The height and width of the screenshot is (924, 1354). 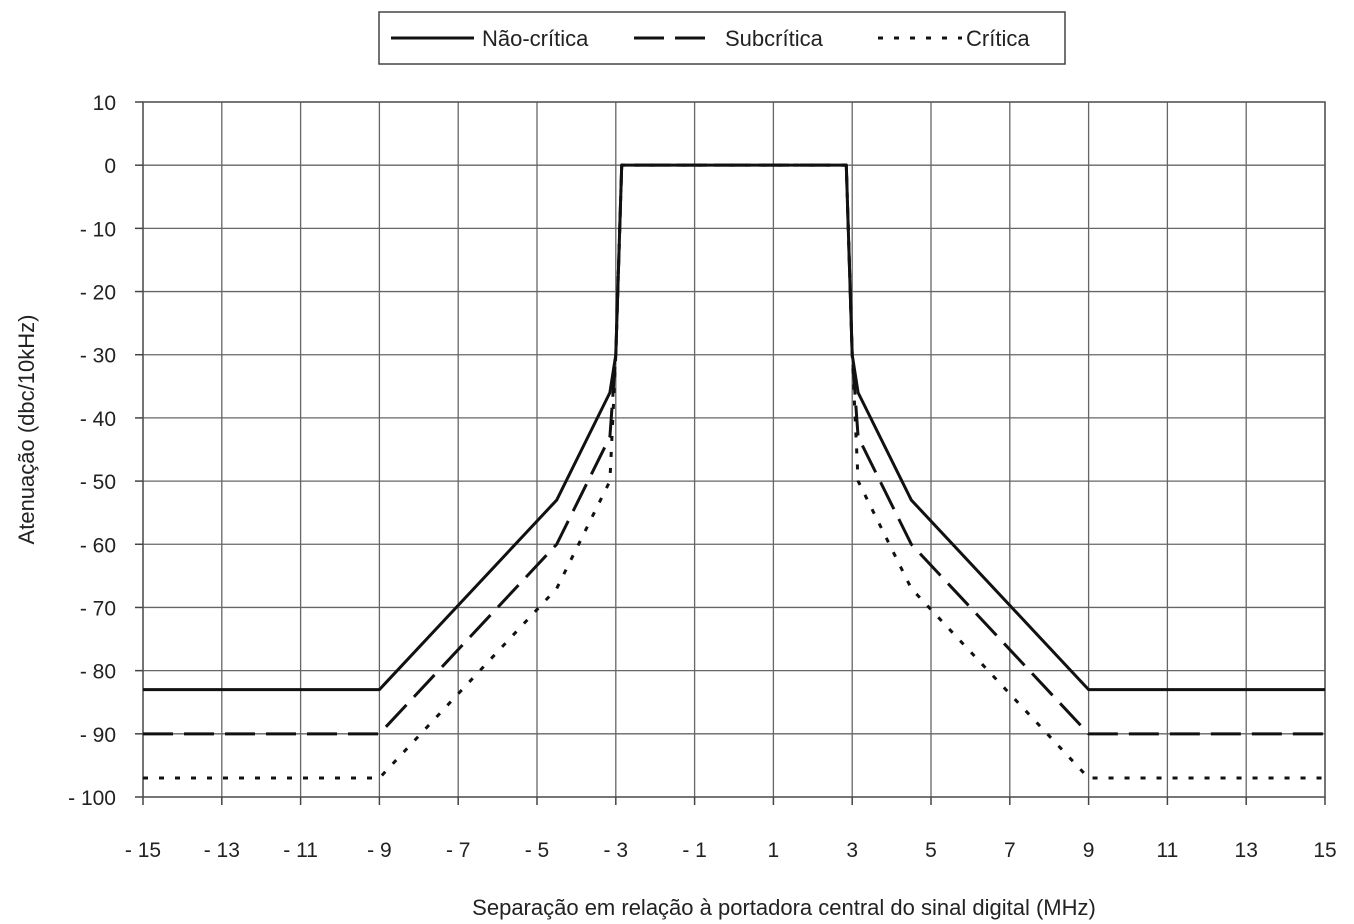 I want to click on x-tick-label: 11, so click(x=1167, y=850).